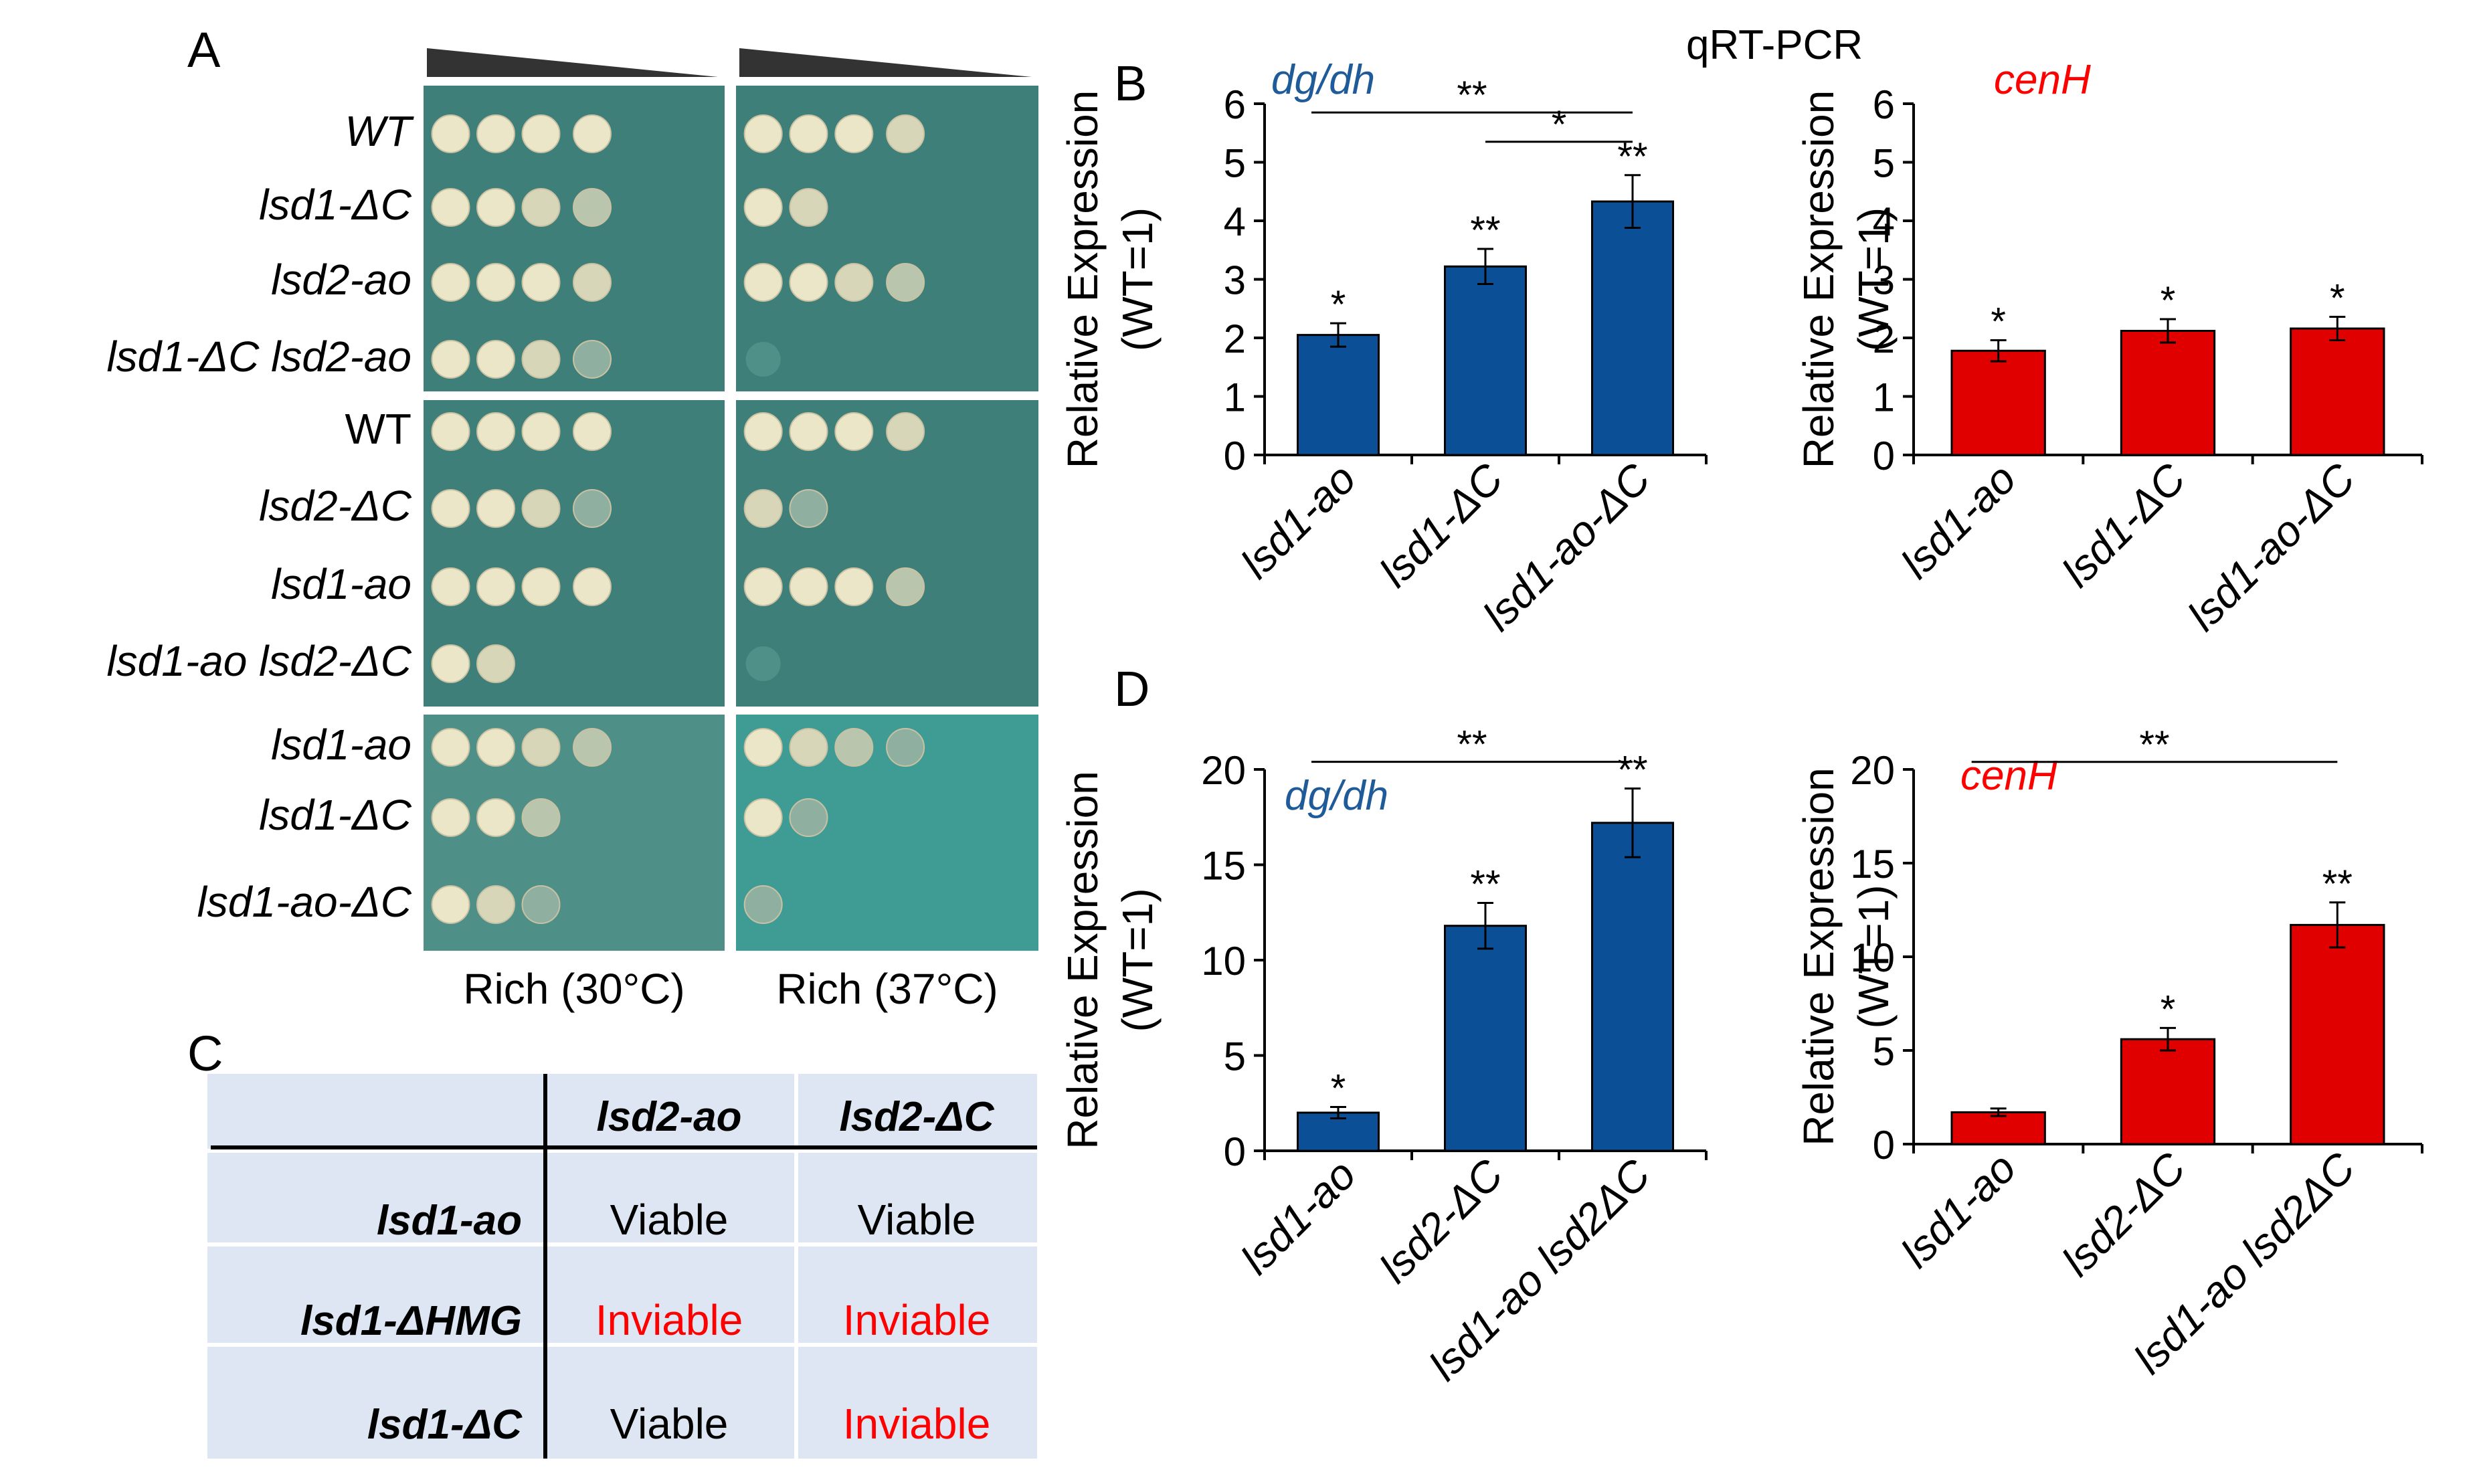 The width and height of the screenshot is (2483, 1484). What do you see at coordinates (258, 357) in the screenshot?
I see `strain-label: lsd1-ΔC lsd2-ao` at bounding box center [258, 357].